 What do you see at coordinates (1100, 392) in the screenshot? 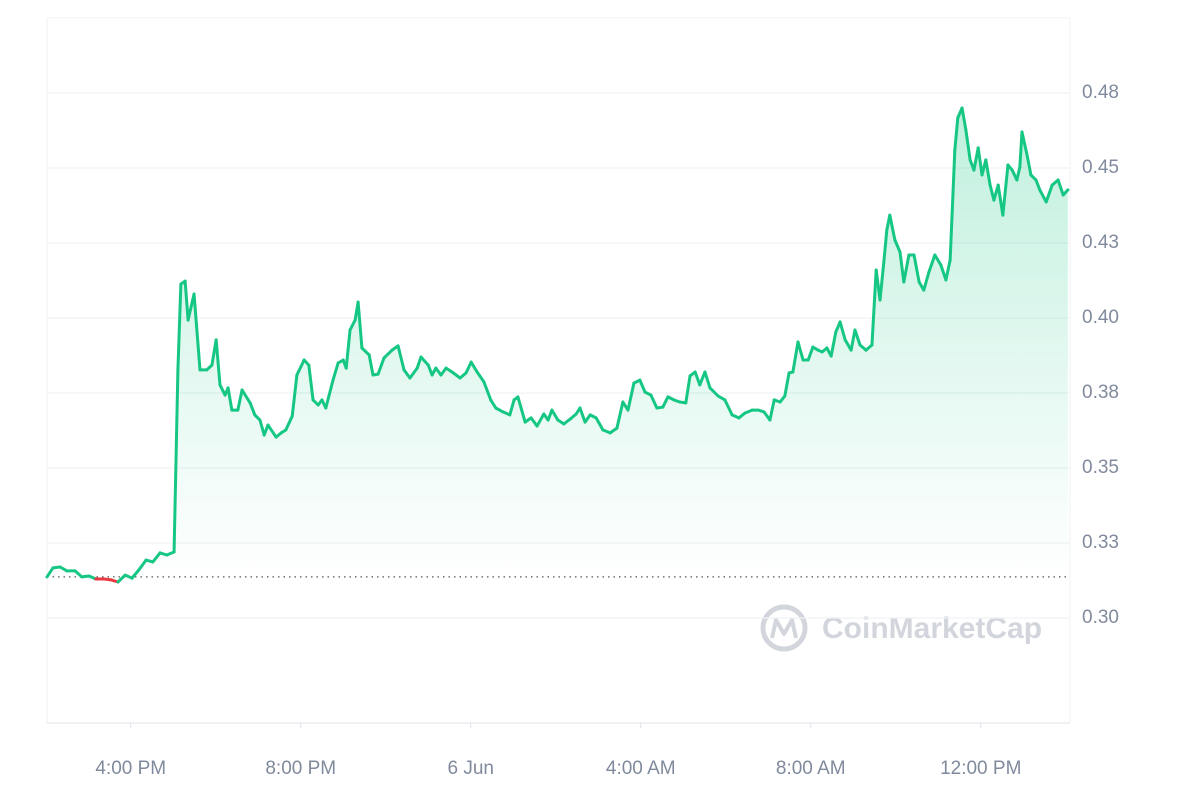
I see `y-tick-label: 0.38` at bounding box center [1100, 392].